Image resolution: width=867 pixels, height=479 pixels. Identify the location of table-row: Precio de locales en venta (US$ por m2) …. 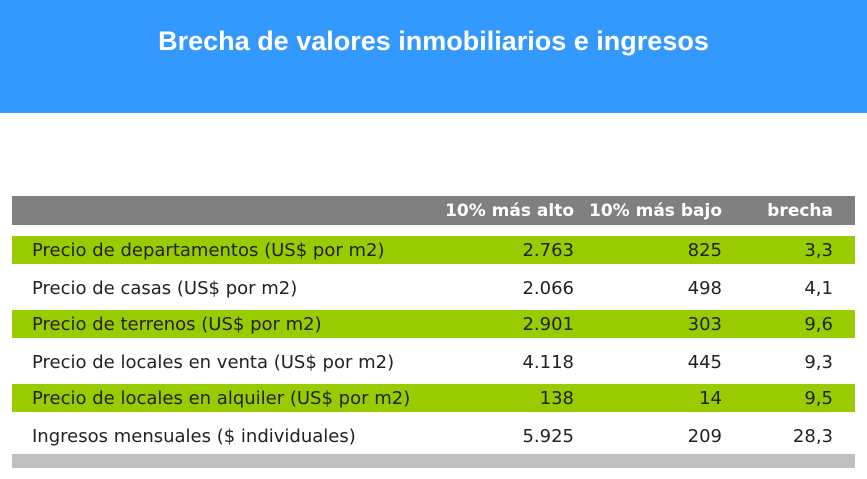
(433, 362).